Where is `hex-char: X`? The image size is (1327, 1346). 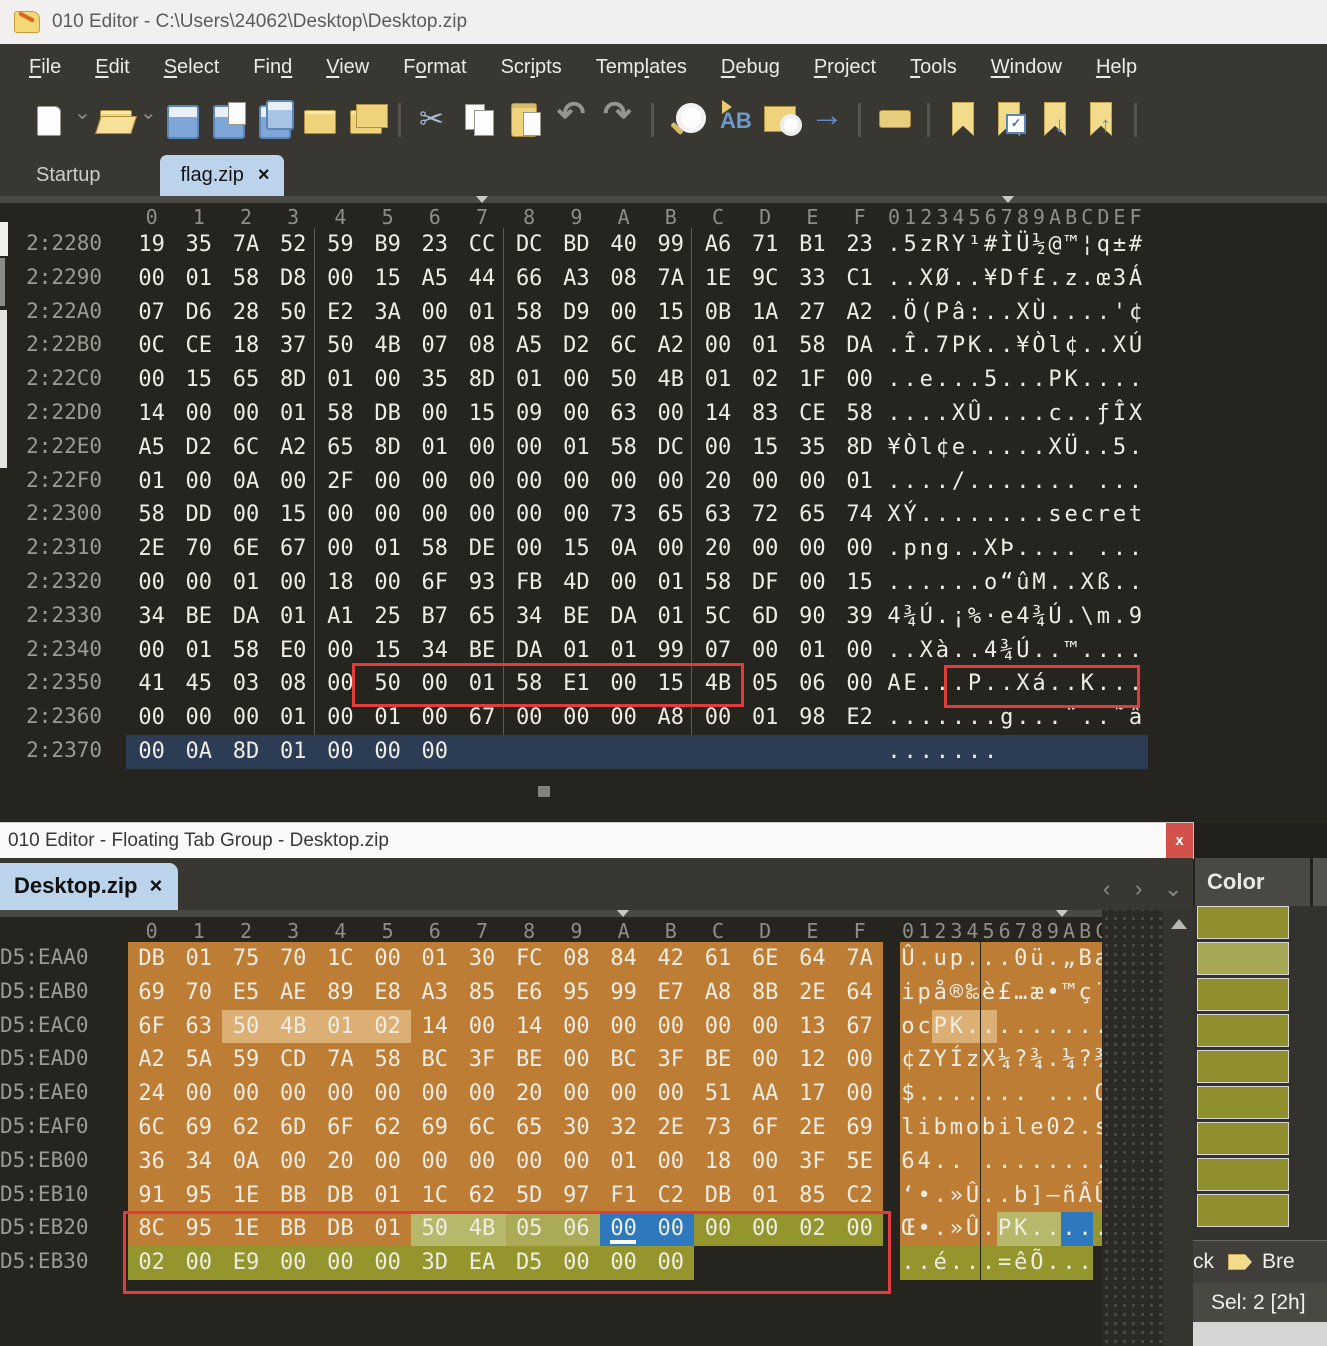
hex-char: X is located at coordinates (1023, 312).